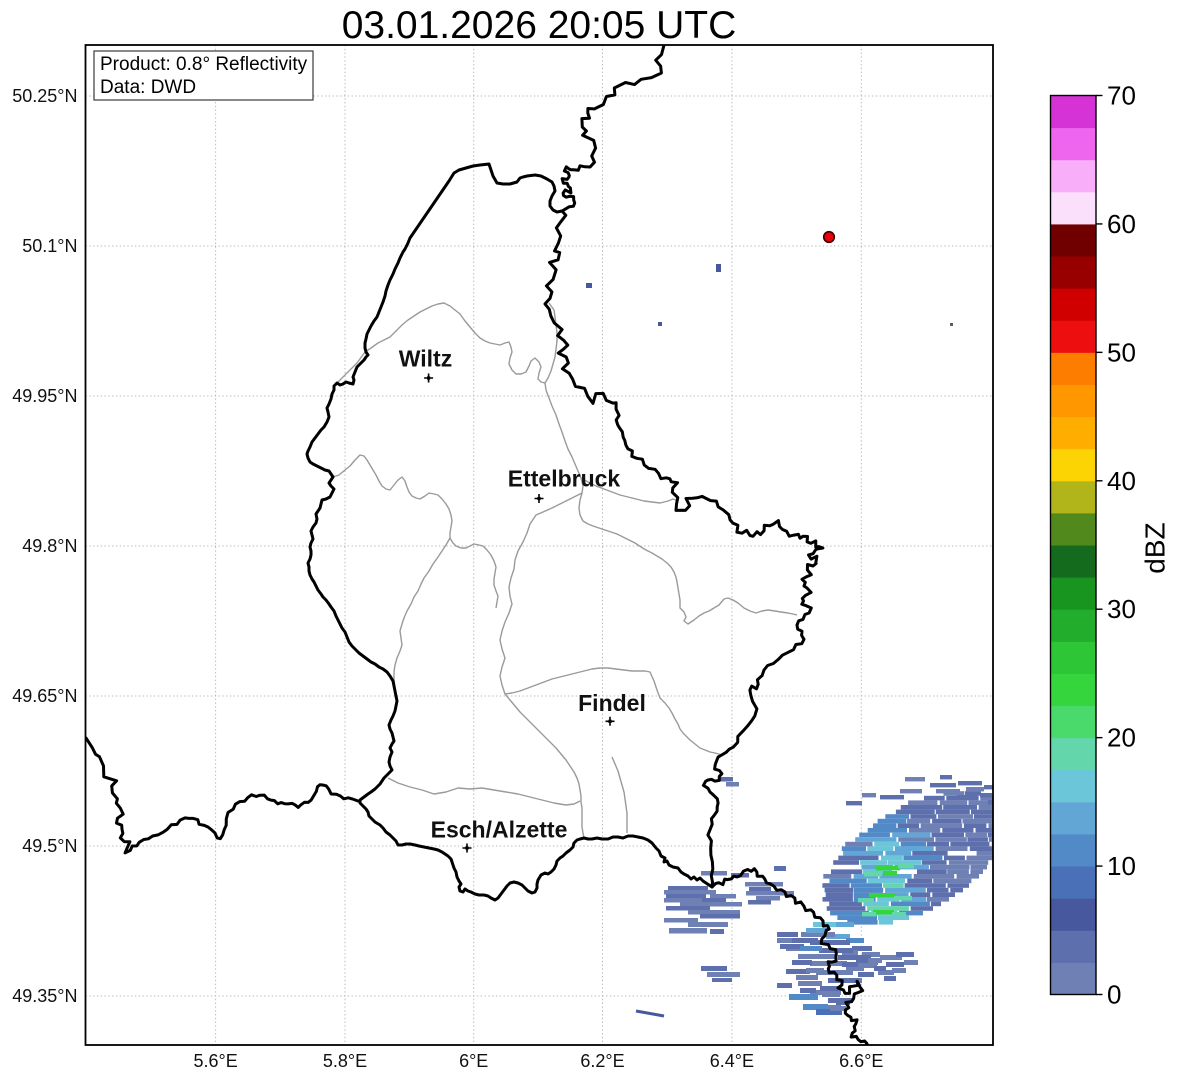  What do you see at coordinates (49, 546) in the screenshot?
I see `svg-text: 49.8°N` at bounding box center [49, 546].